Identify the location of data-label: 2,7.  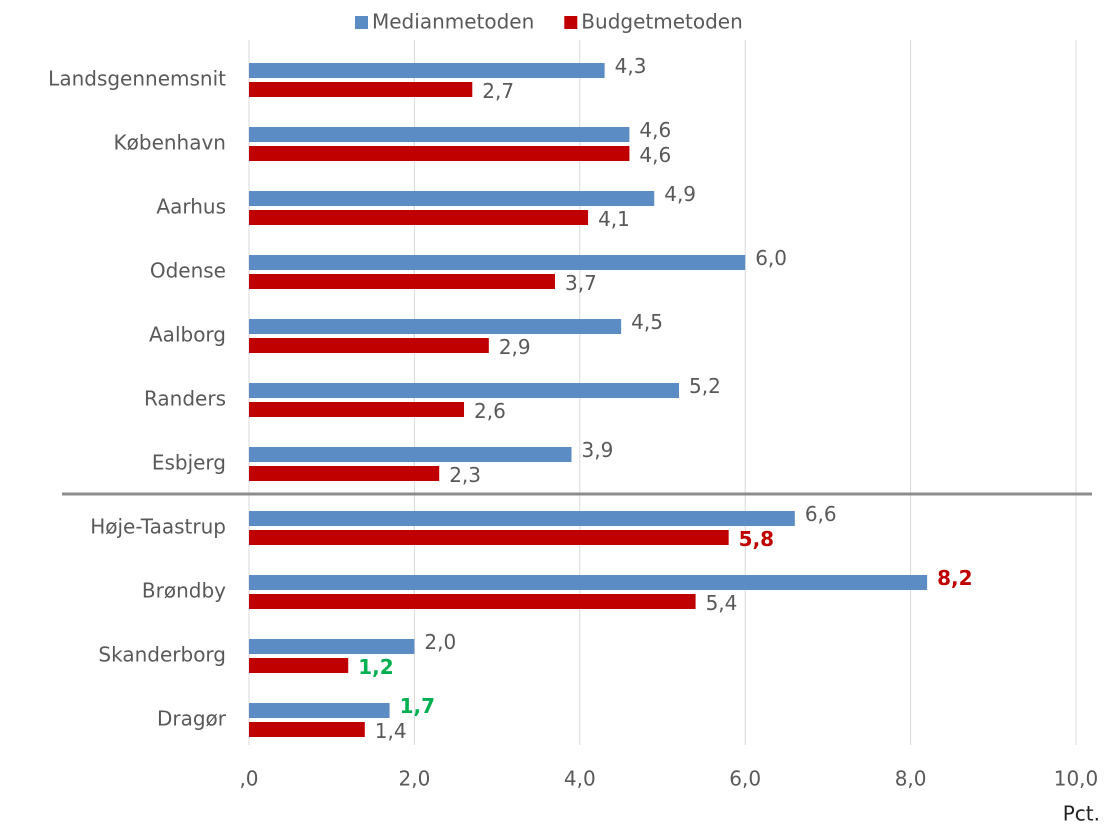
(498, 91).